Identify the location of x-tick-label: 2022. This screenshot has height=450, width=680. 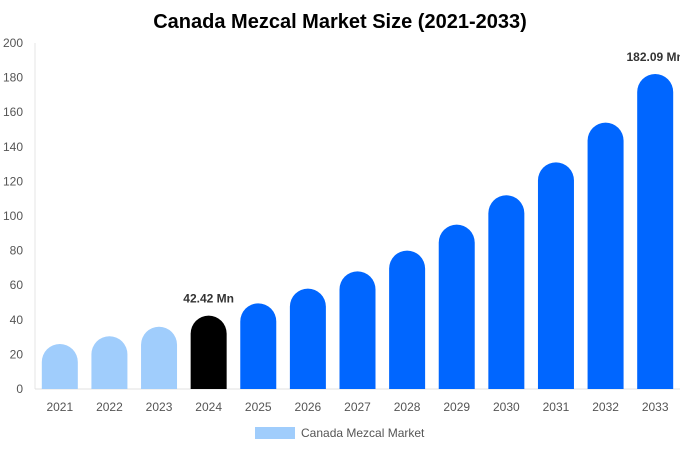
(109, 407).